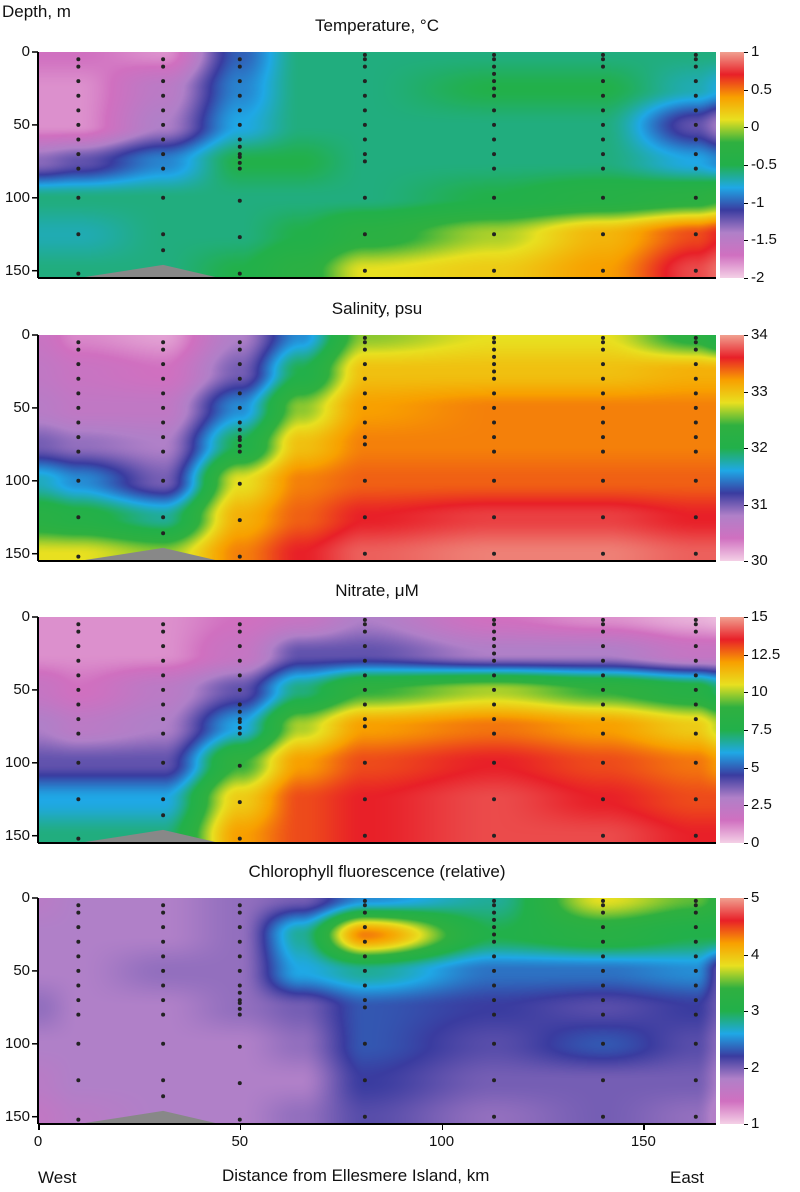 This screenshot has width=800, height=1192. Describe the element at coordinates (17, 1043) in the screenshot. I see `y-tick-label: 100` at that location.